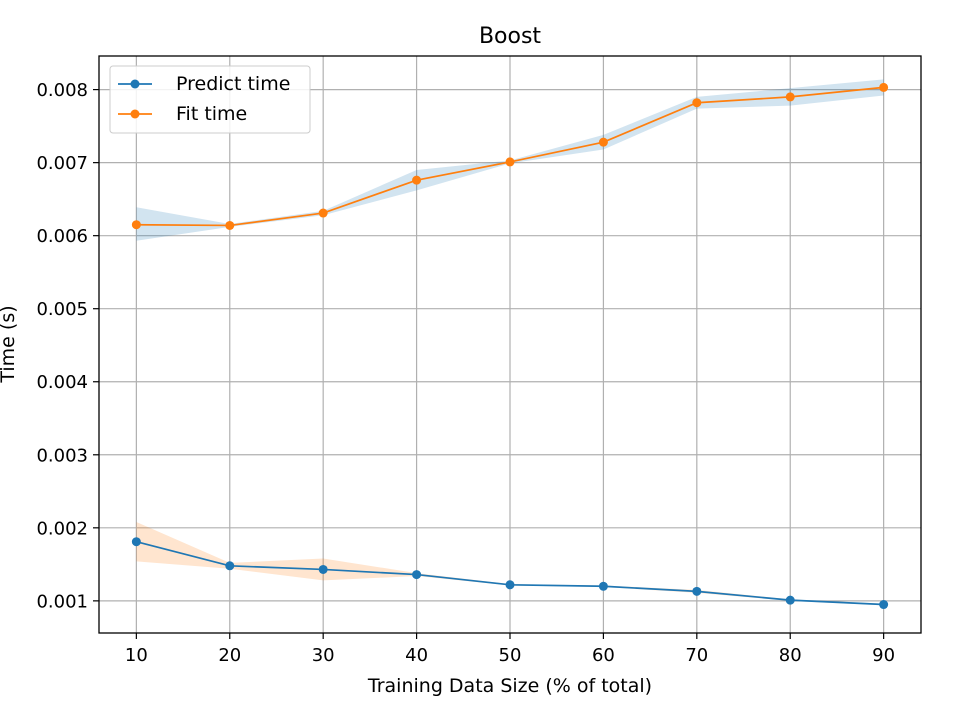  I want to click on legend: Predict time Fit time, so click(210, 99).